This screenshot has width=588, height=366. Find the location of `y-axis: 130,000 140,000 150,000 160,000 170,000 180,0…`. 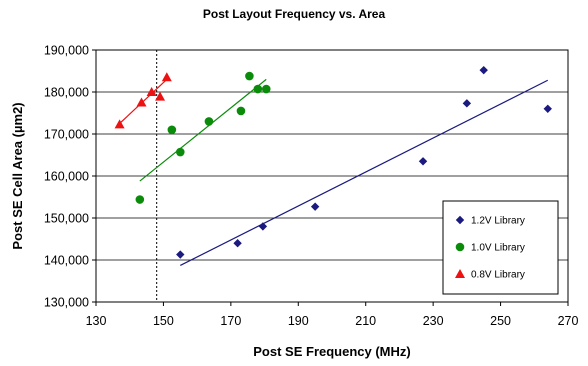

y-axis: 130,000 140,000 150,000 160,000 170,000 180,0… is located at coordinates (70, 177).